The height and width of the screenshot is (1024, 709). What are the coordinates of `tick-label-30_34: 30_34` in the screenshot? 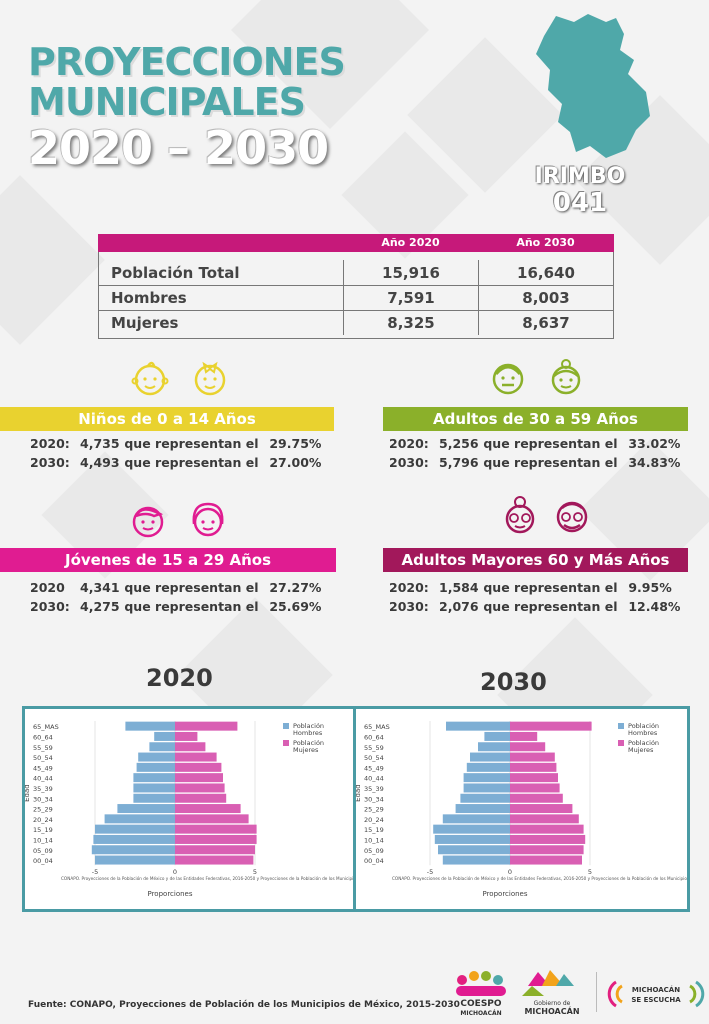 It's located at (43, 799).